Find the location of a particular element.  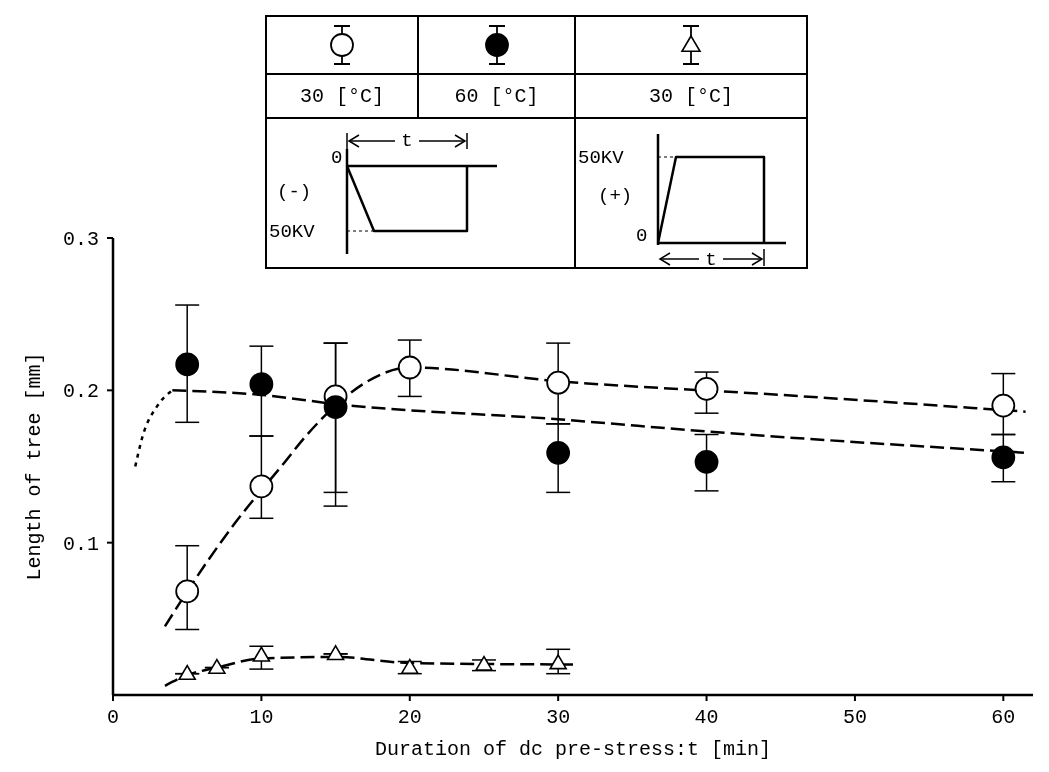

annotation: t is located at coordinates (711, 260).